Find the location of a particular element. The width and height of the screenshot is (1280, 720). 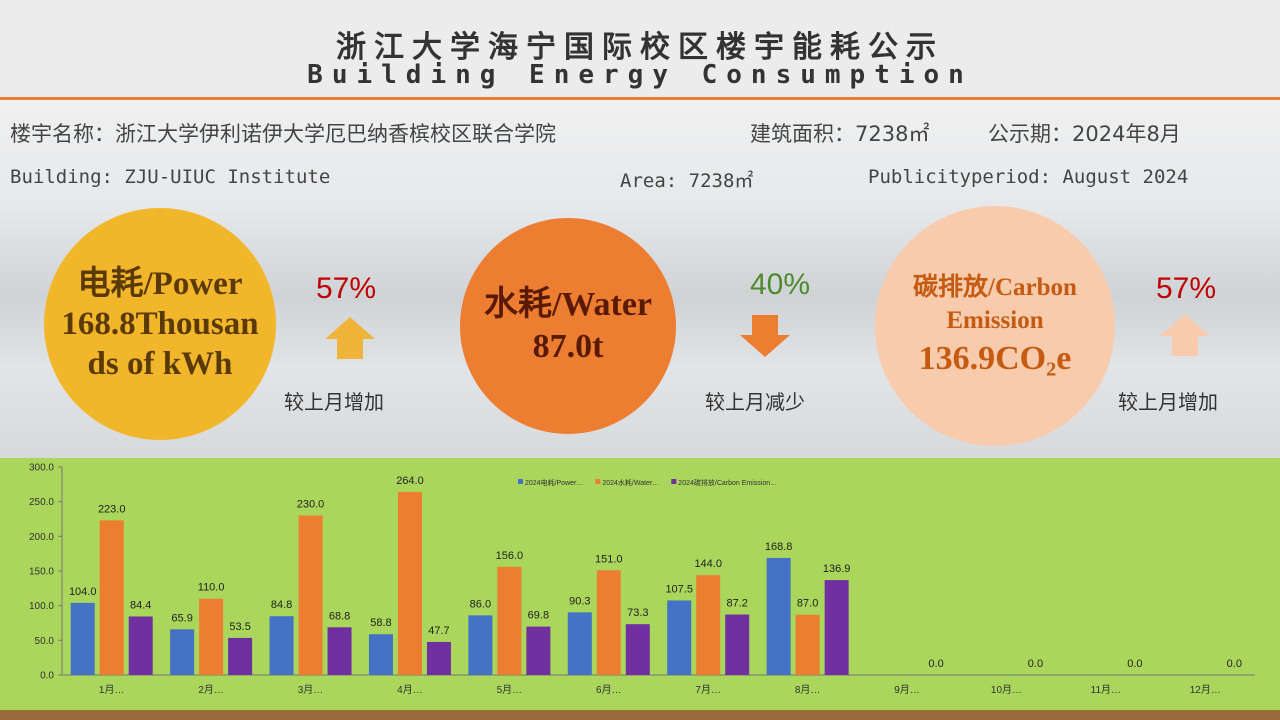

metric-value: 168.8Thousands of kWh is located at coordinates (160, 344).